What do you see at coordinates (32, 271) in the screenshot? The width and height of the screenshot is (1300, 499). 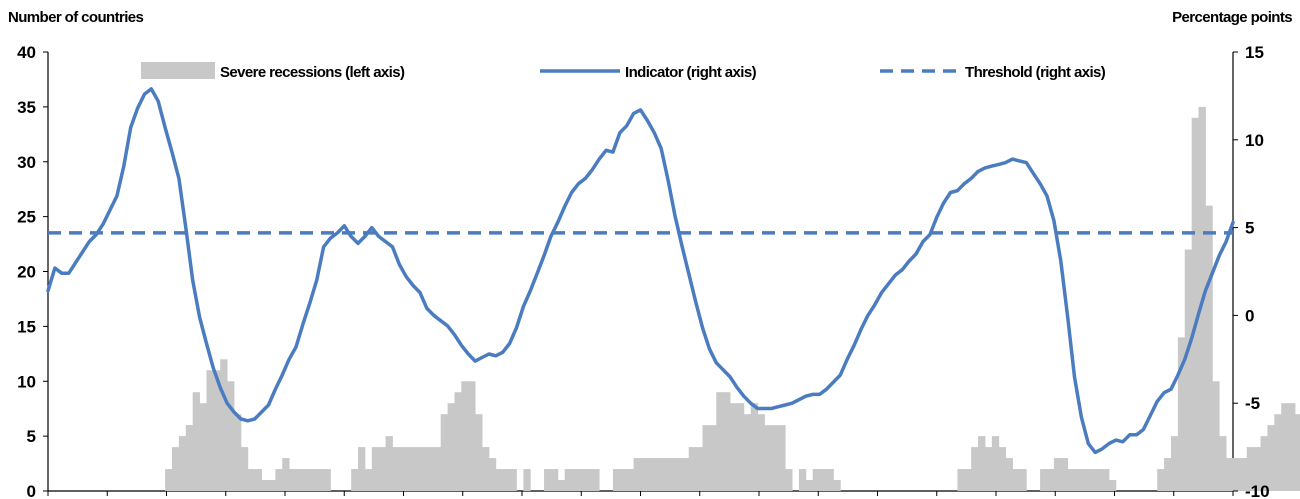 I see `left-axis-ticks: 0 5 10 15 20 25 30 35 40` at bounding box center [32, 271].